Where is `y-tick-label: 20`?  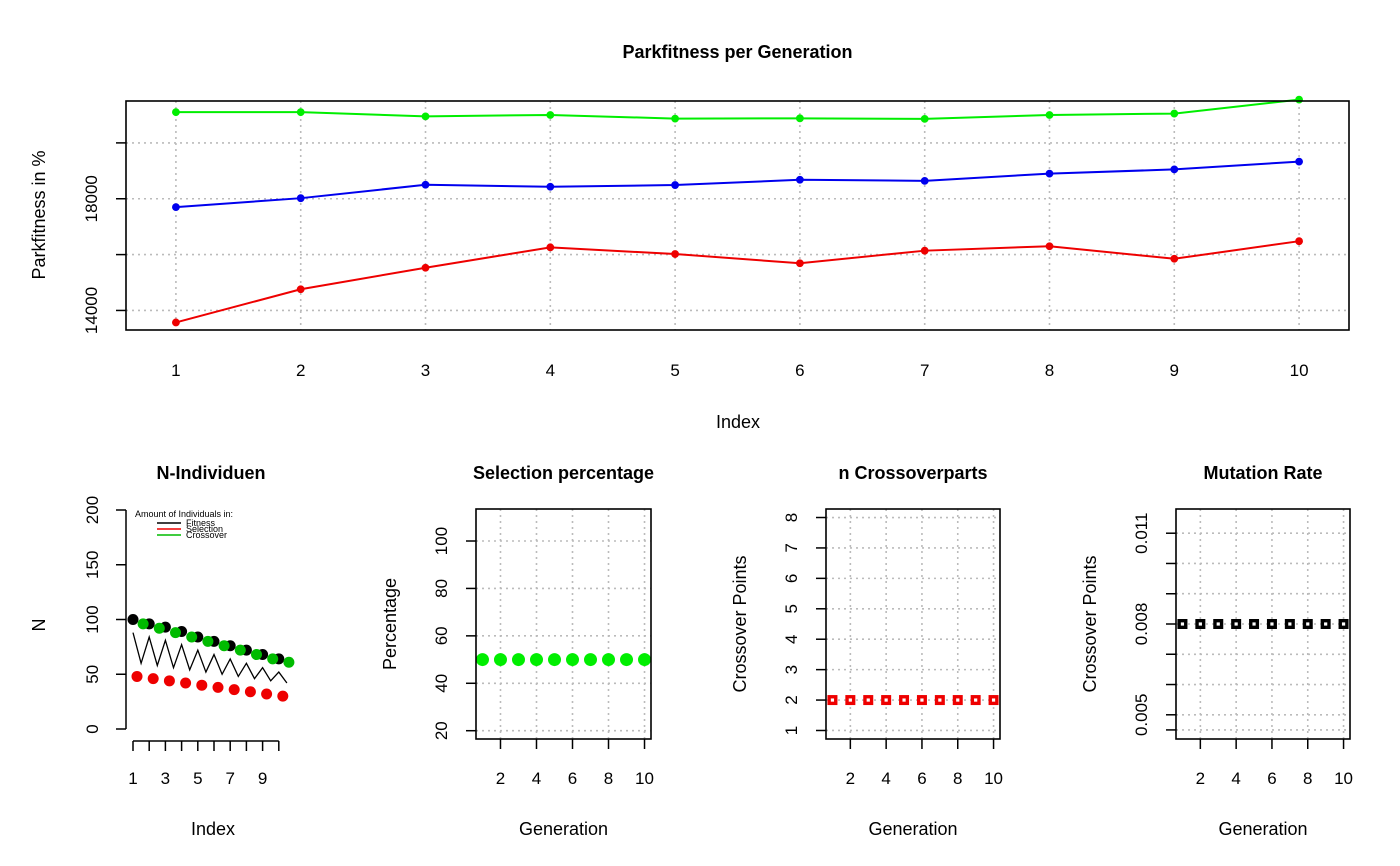
y-tick-label: 20 is located at coordinates (441, 730).